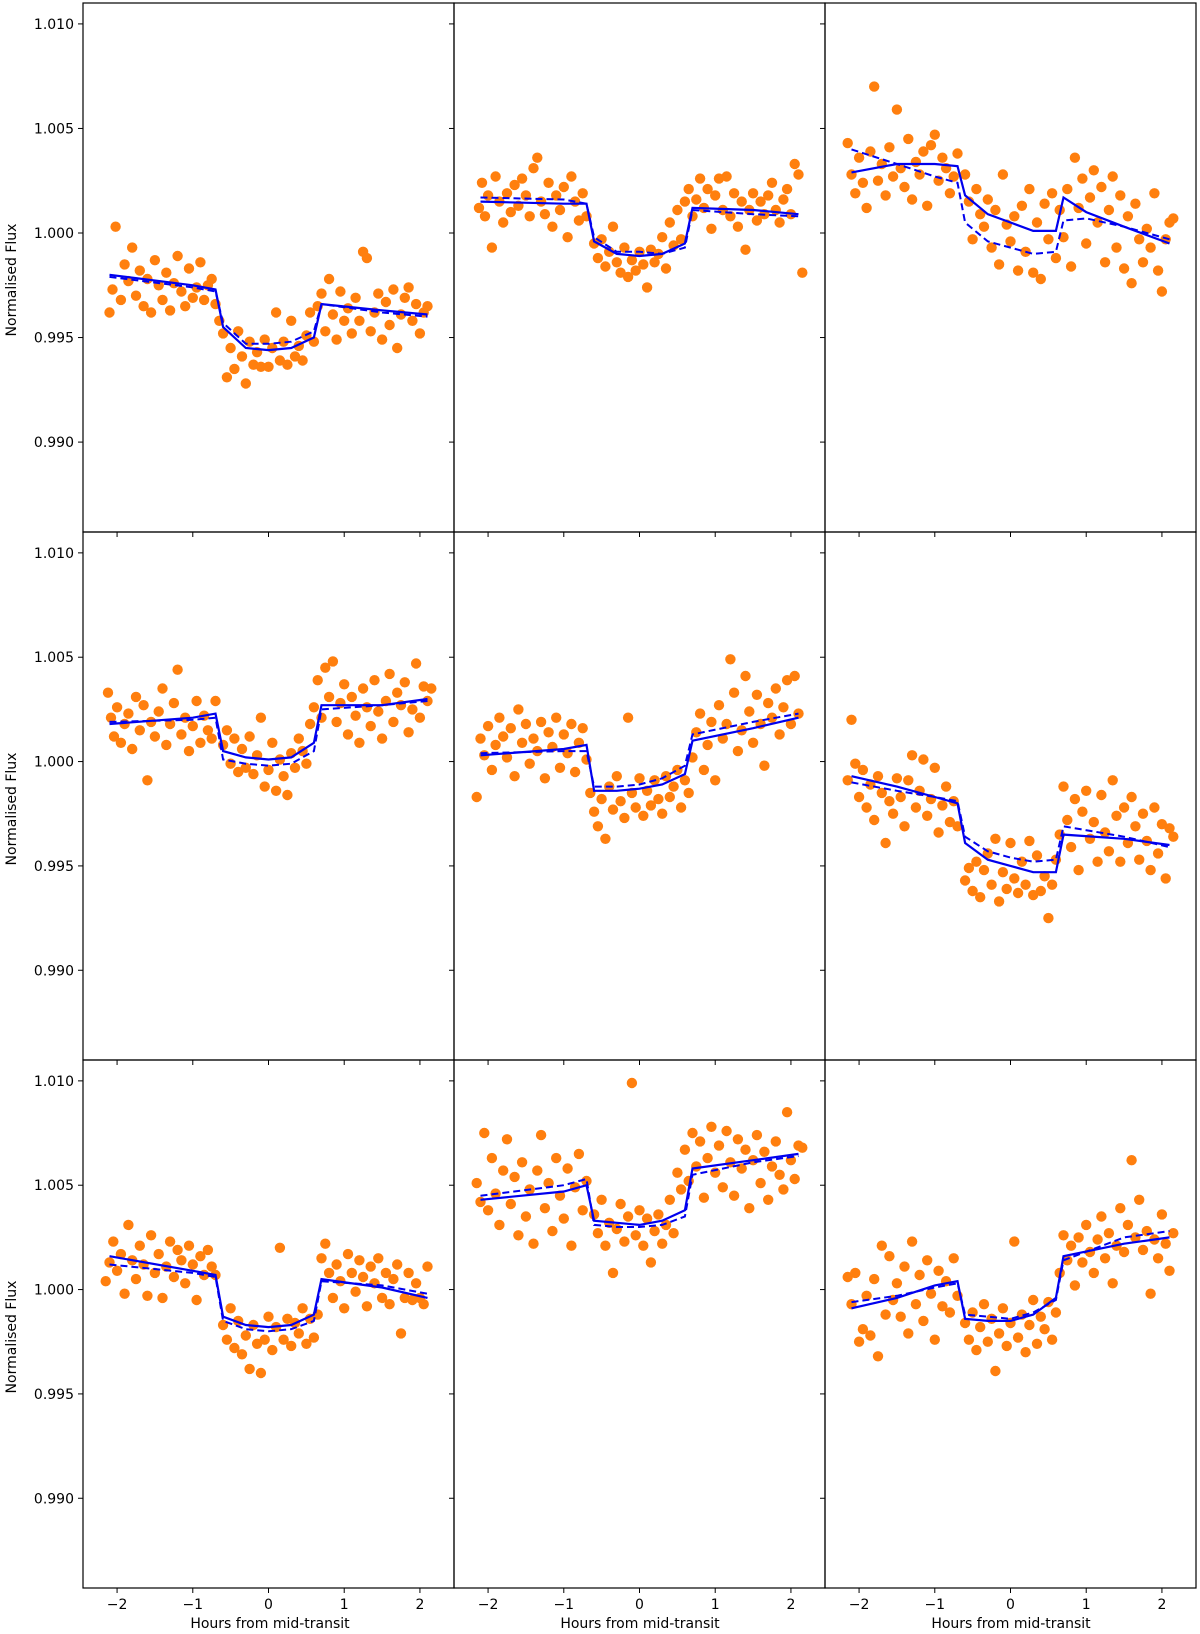 The image size is (1200, 1634). Describe the element at coordinates (266, 1299) in the screenshot. I see `data-layer-r3c1` at that location.